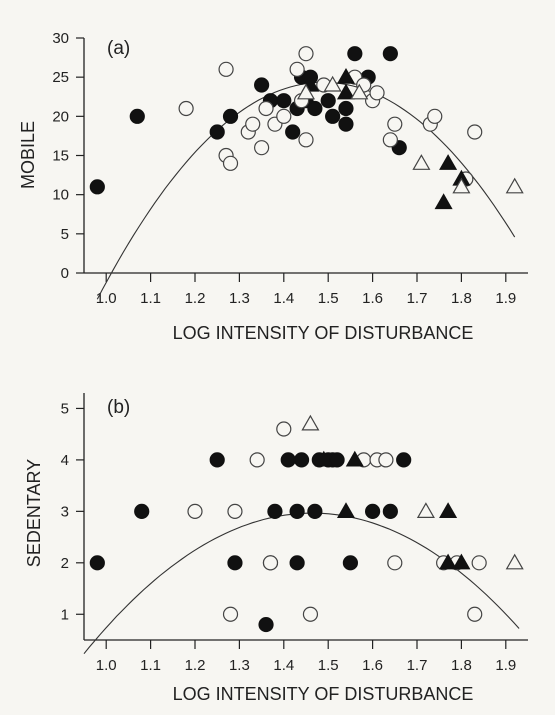 Image resolution: width=555 pixels, height=715 pixels. Describe the element at coordinates (65, 460) in the screenshot. I see `y-tick-label: 4` at that location.